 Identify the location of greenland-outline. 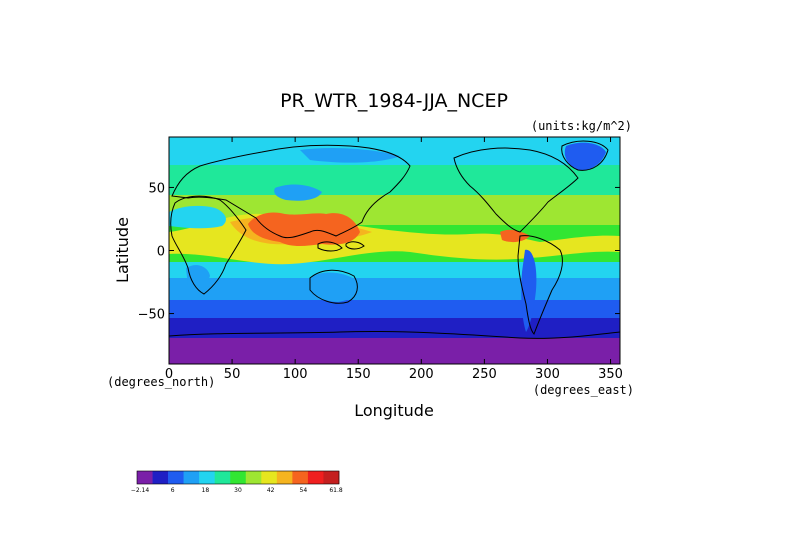
(585, 155).